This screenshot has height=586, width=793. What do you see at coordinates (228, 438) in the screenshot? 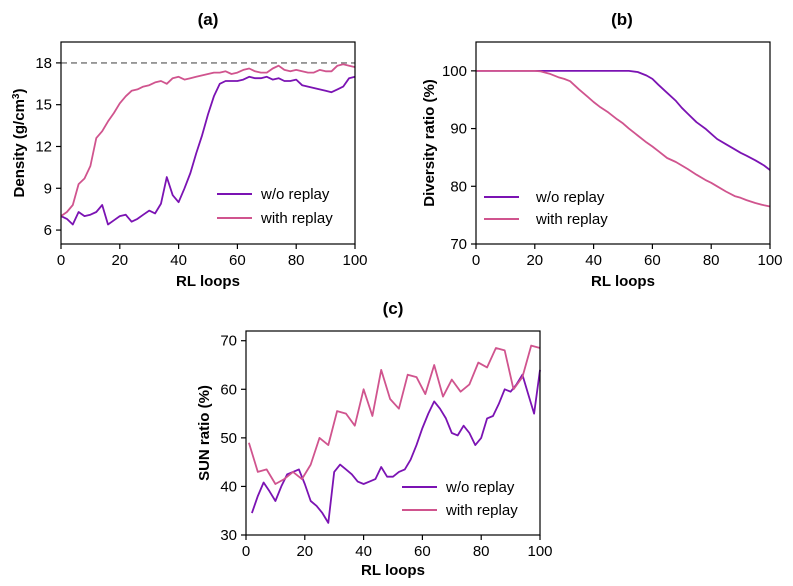
I see `panel-c-y-tick-label: 50` at bounding box center [228, 438].